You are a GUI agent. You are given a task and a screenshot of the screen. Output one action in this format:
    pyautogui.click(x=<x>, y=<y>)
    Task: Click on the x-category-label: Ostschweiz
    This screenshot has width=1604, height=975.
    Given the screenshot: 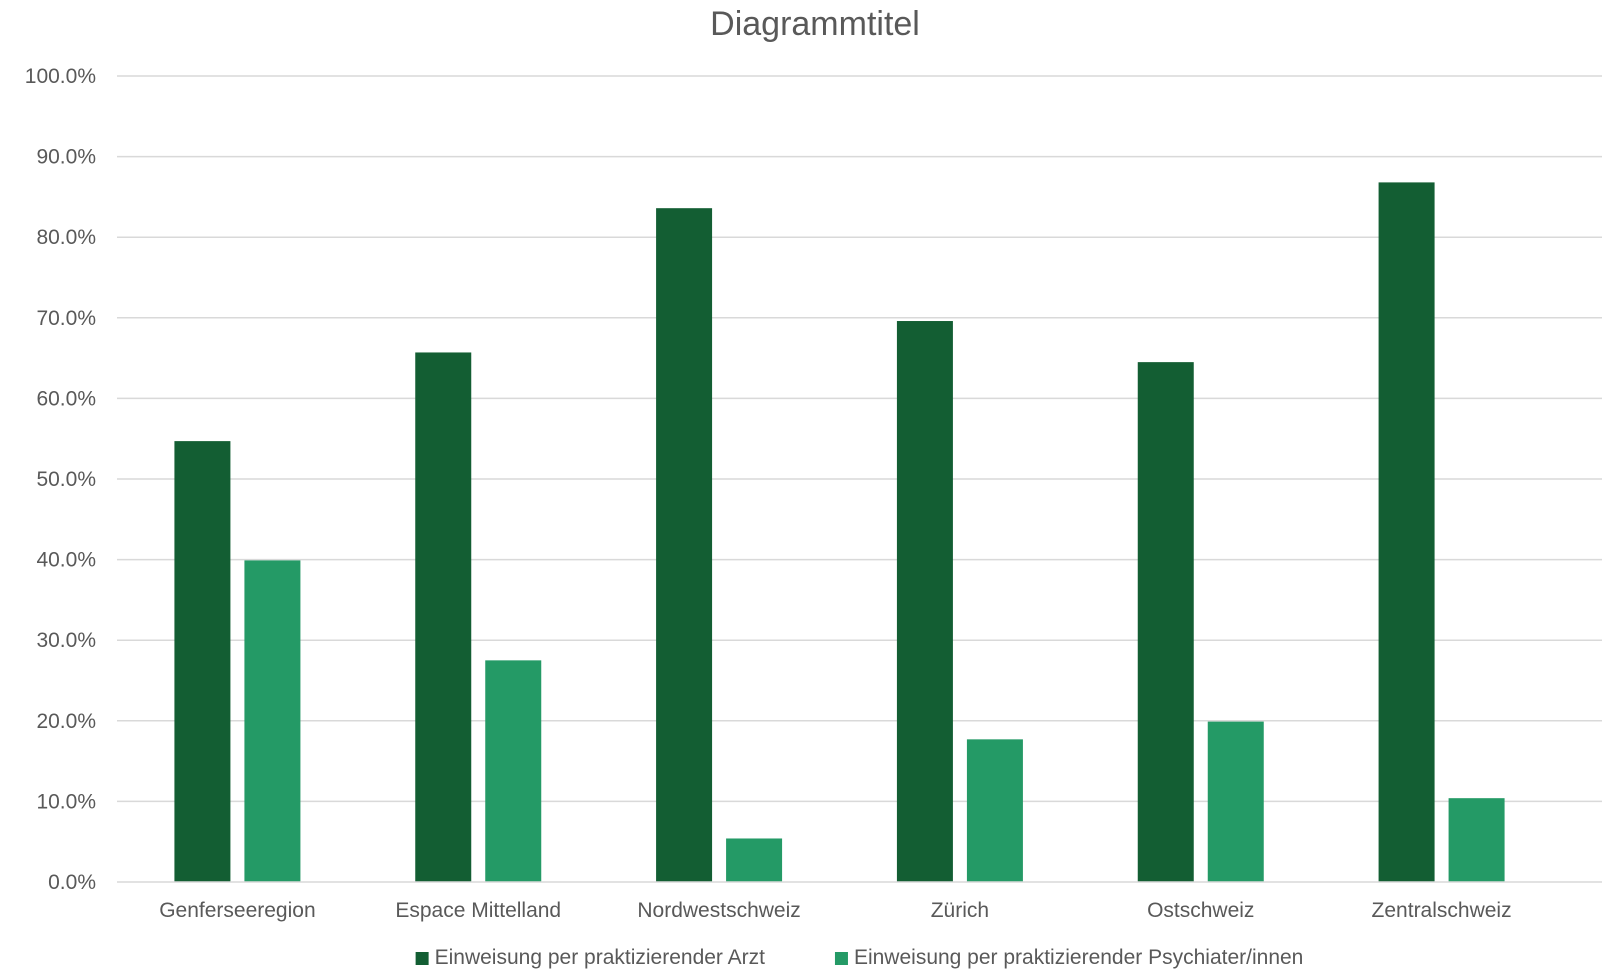 What is the action you would take?
    pyautogui.click(x=1200, y=910)
    